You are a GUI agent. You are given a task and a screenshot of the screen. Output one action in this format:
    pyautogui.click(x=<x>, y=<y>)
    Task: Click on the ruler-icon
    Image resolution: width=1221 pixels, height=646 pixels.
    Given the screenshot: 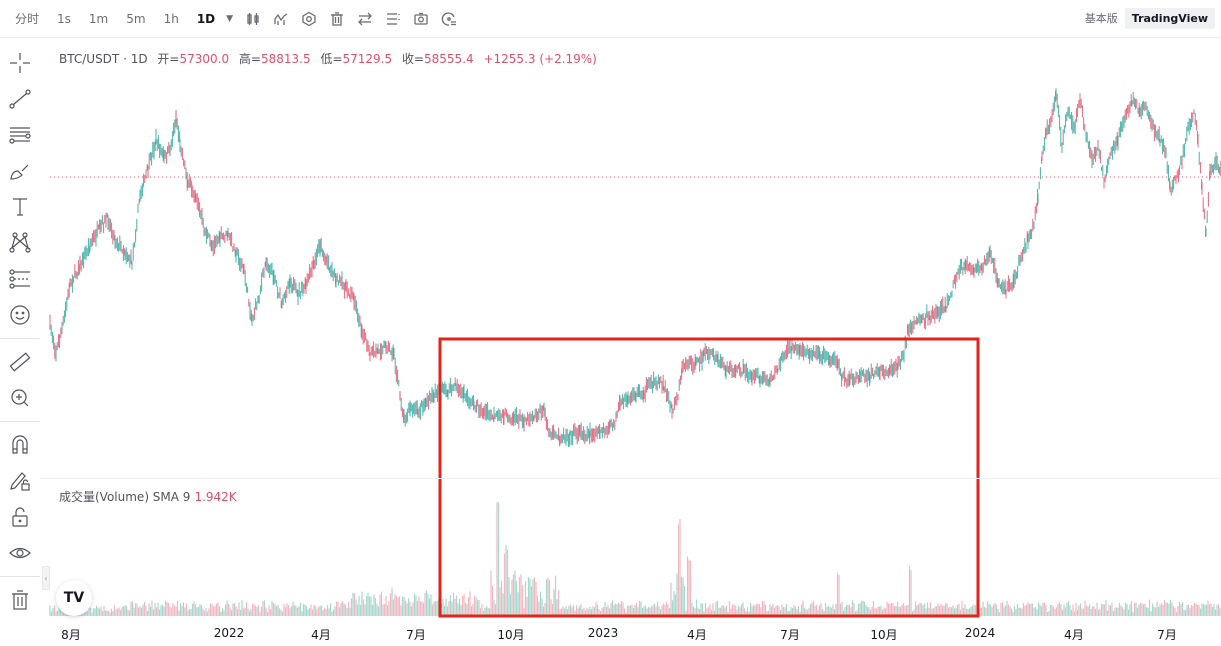 What is the action you would take?
    pyautogui.click(x=20, y=362)
    